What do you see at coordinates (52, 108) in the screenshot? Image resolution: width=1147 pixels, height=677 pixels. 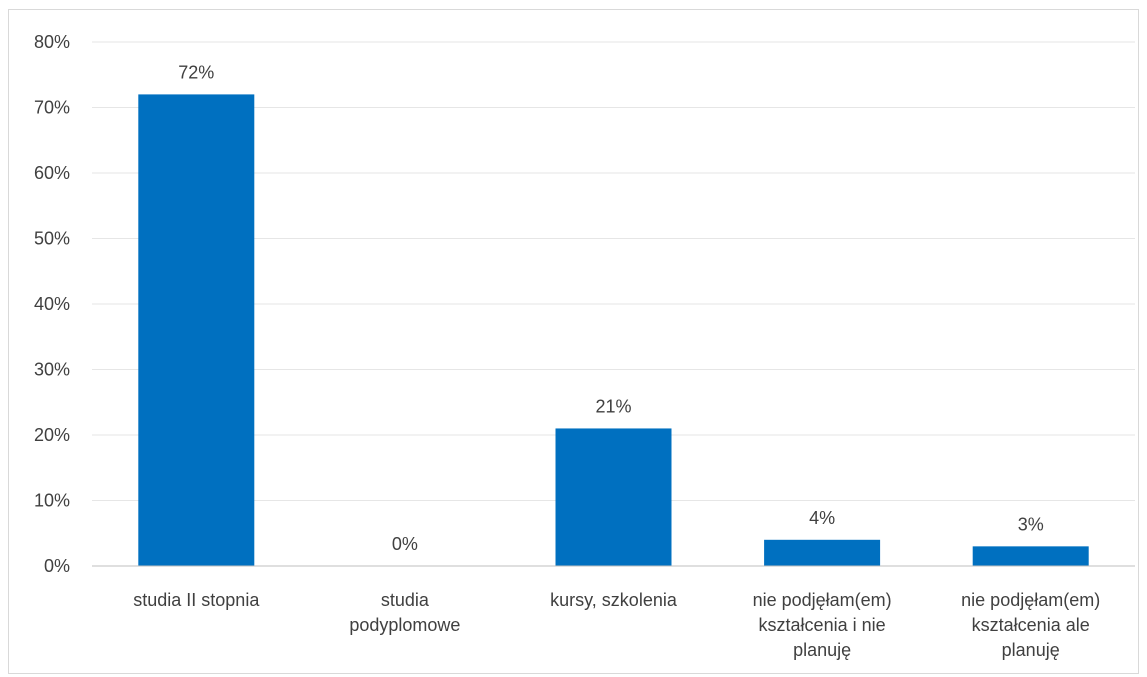 I see `y-tick-label: 70%` at bounding box center [52, 108].